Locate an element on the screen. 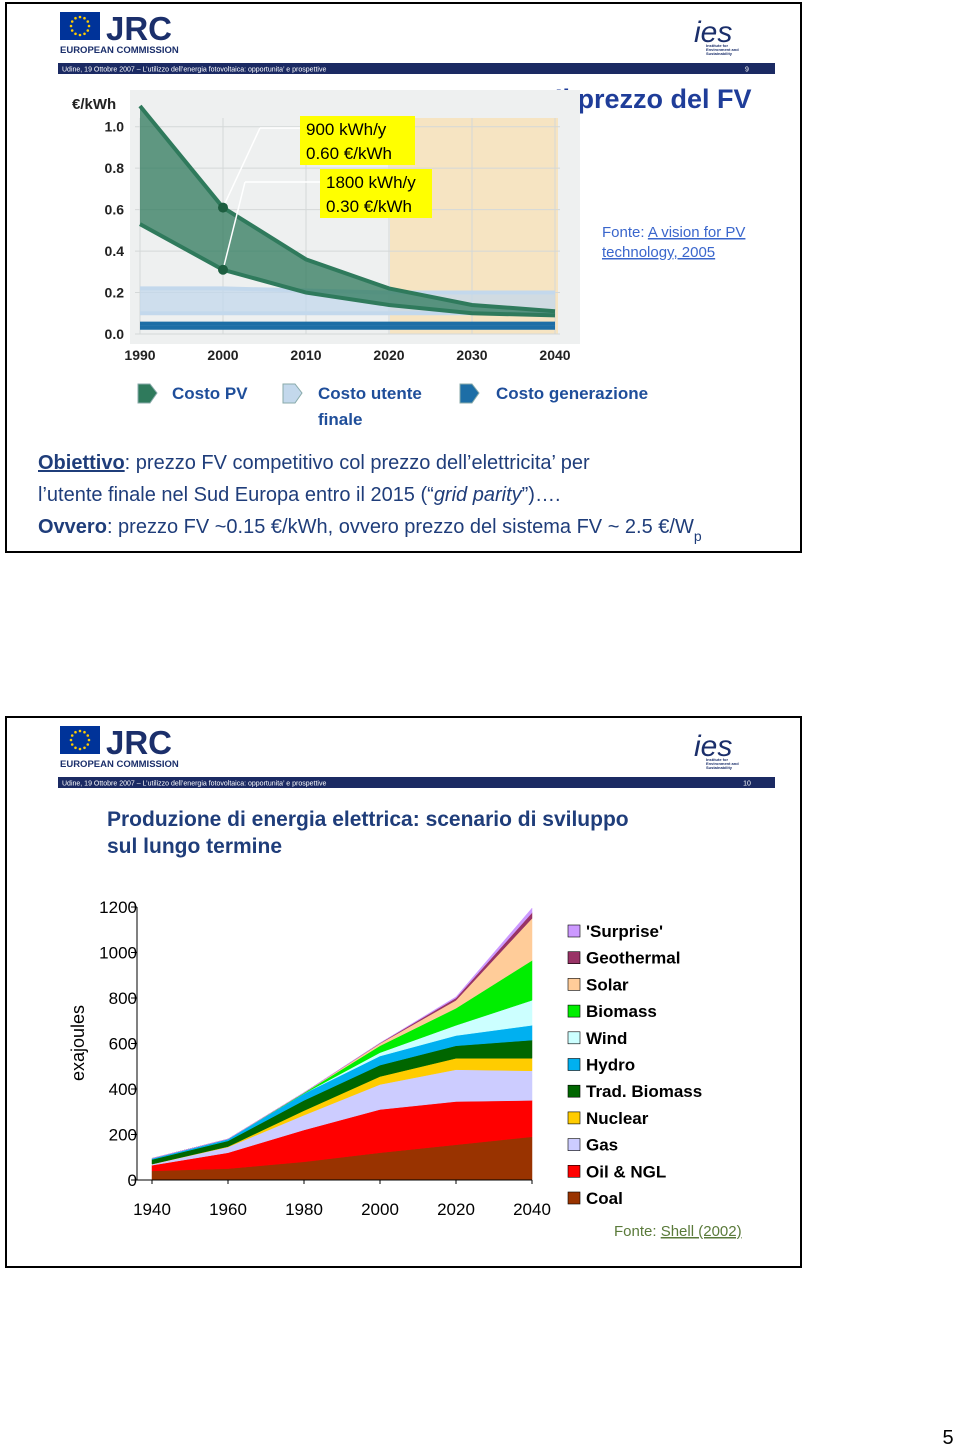 The height and width of the screenshot is (1445, 960). x-tick-label: 1940 is located at coordinates (152, 1209).